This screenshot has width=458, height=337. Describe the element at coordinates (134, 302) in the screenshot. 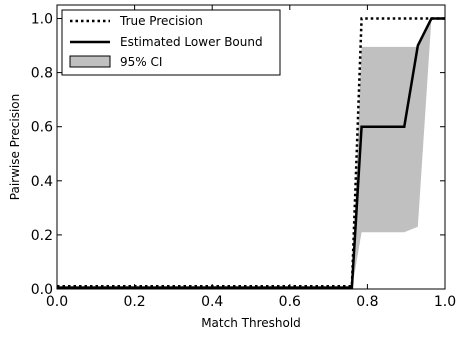

I see `x-tick-label: 0.2` at that location.